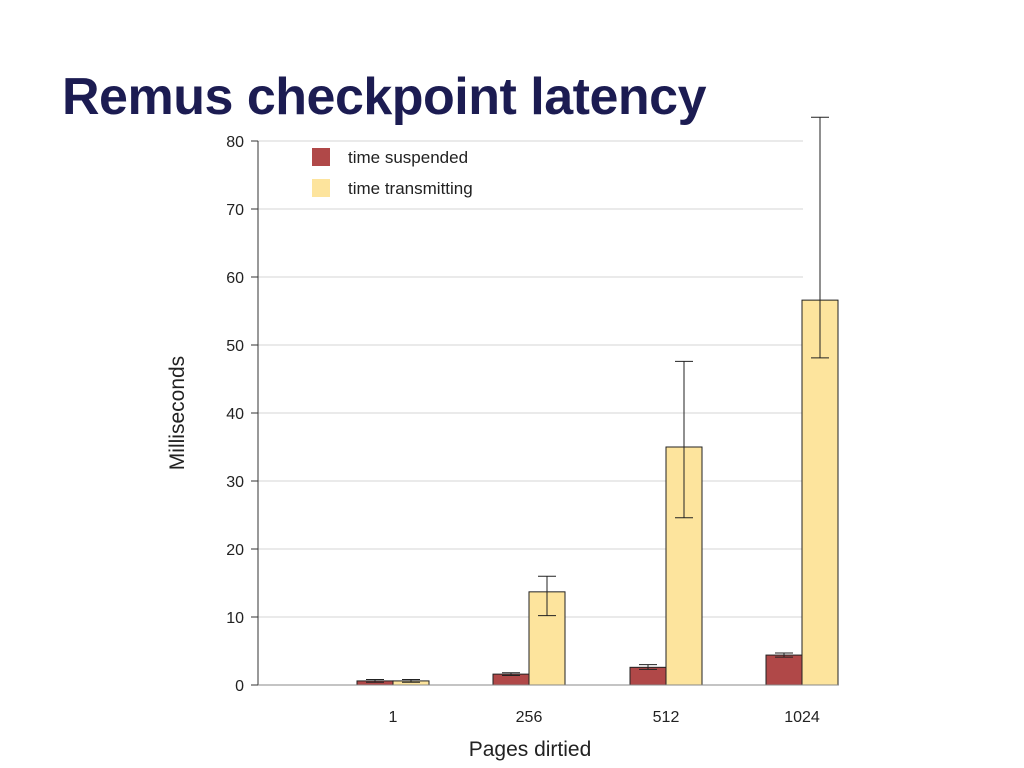 The image size is (1024, 768). I want to click on y-axis-title: Milliseconds, so click(177, 413).